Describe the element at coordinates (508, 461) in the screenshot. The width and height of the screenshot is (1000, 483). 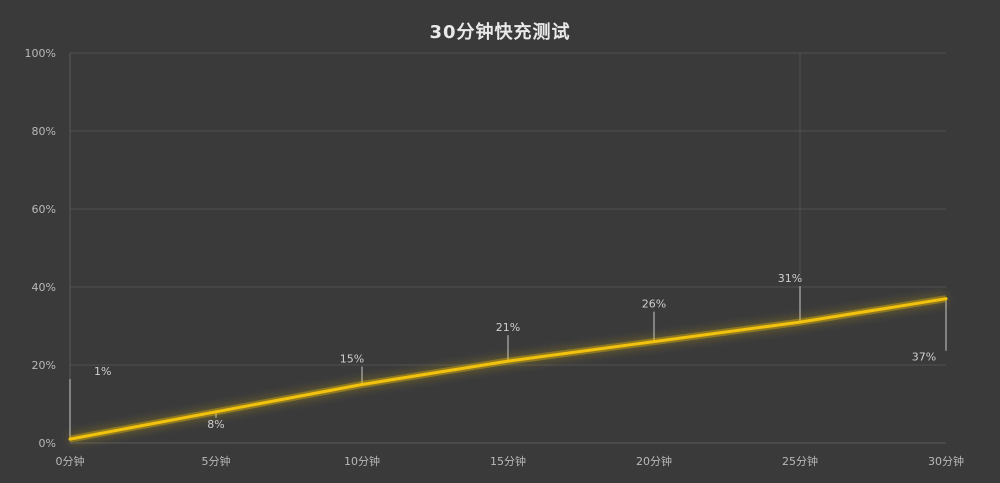
I see `x-tick-label: 15分钟` at that location.